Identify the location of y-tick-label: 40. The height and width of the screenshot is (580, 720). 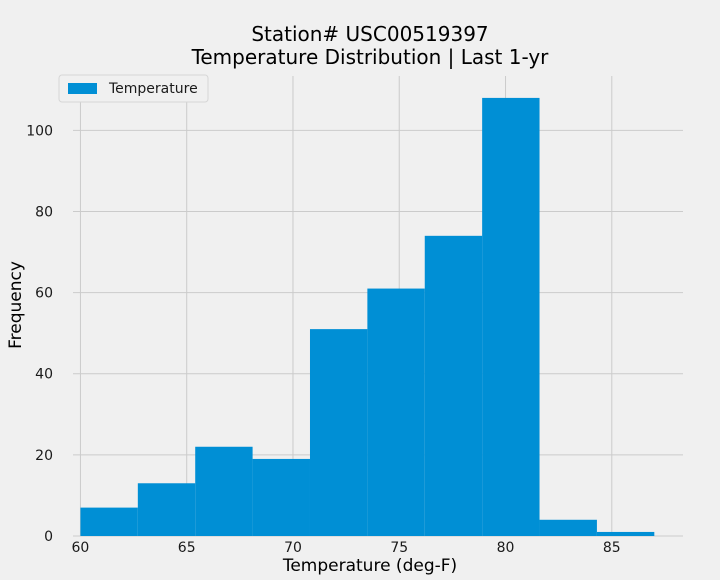
(44, 375).